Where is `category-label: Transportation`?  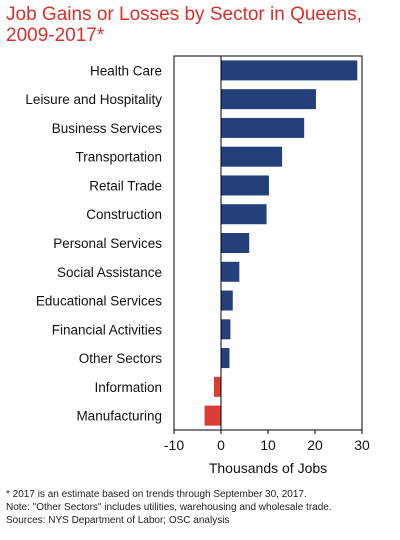 category-label: Transportation is located at coordinates (118, 157).